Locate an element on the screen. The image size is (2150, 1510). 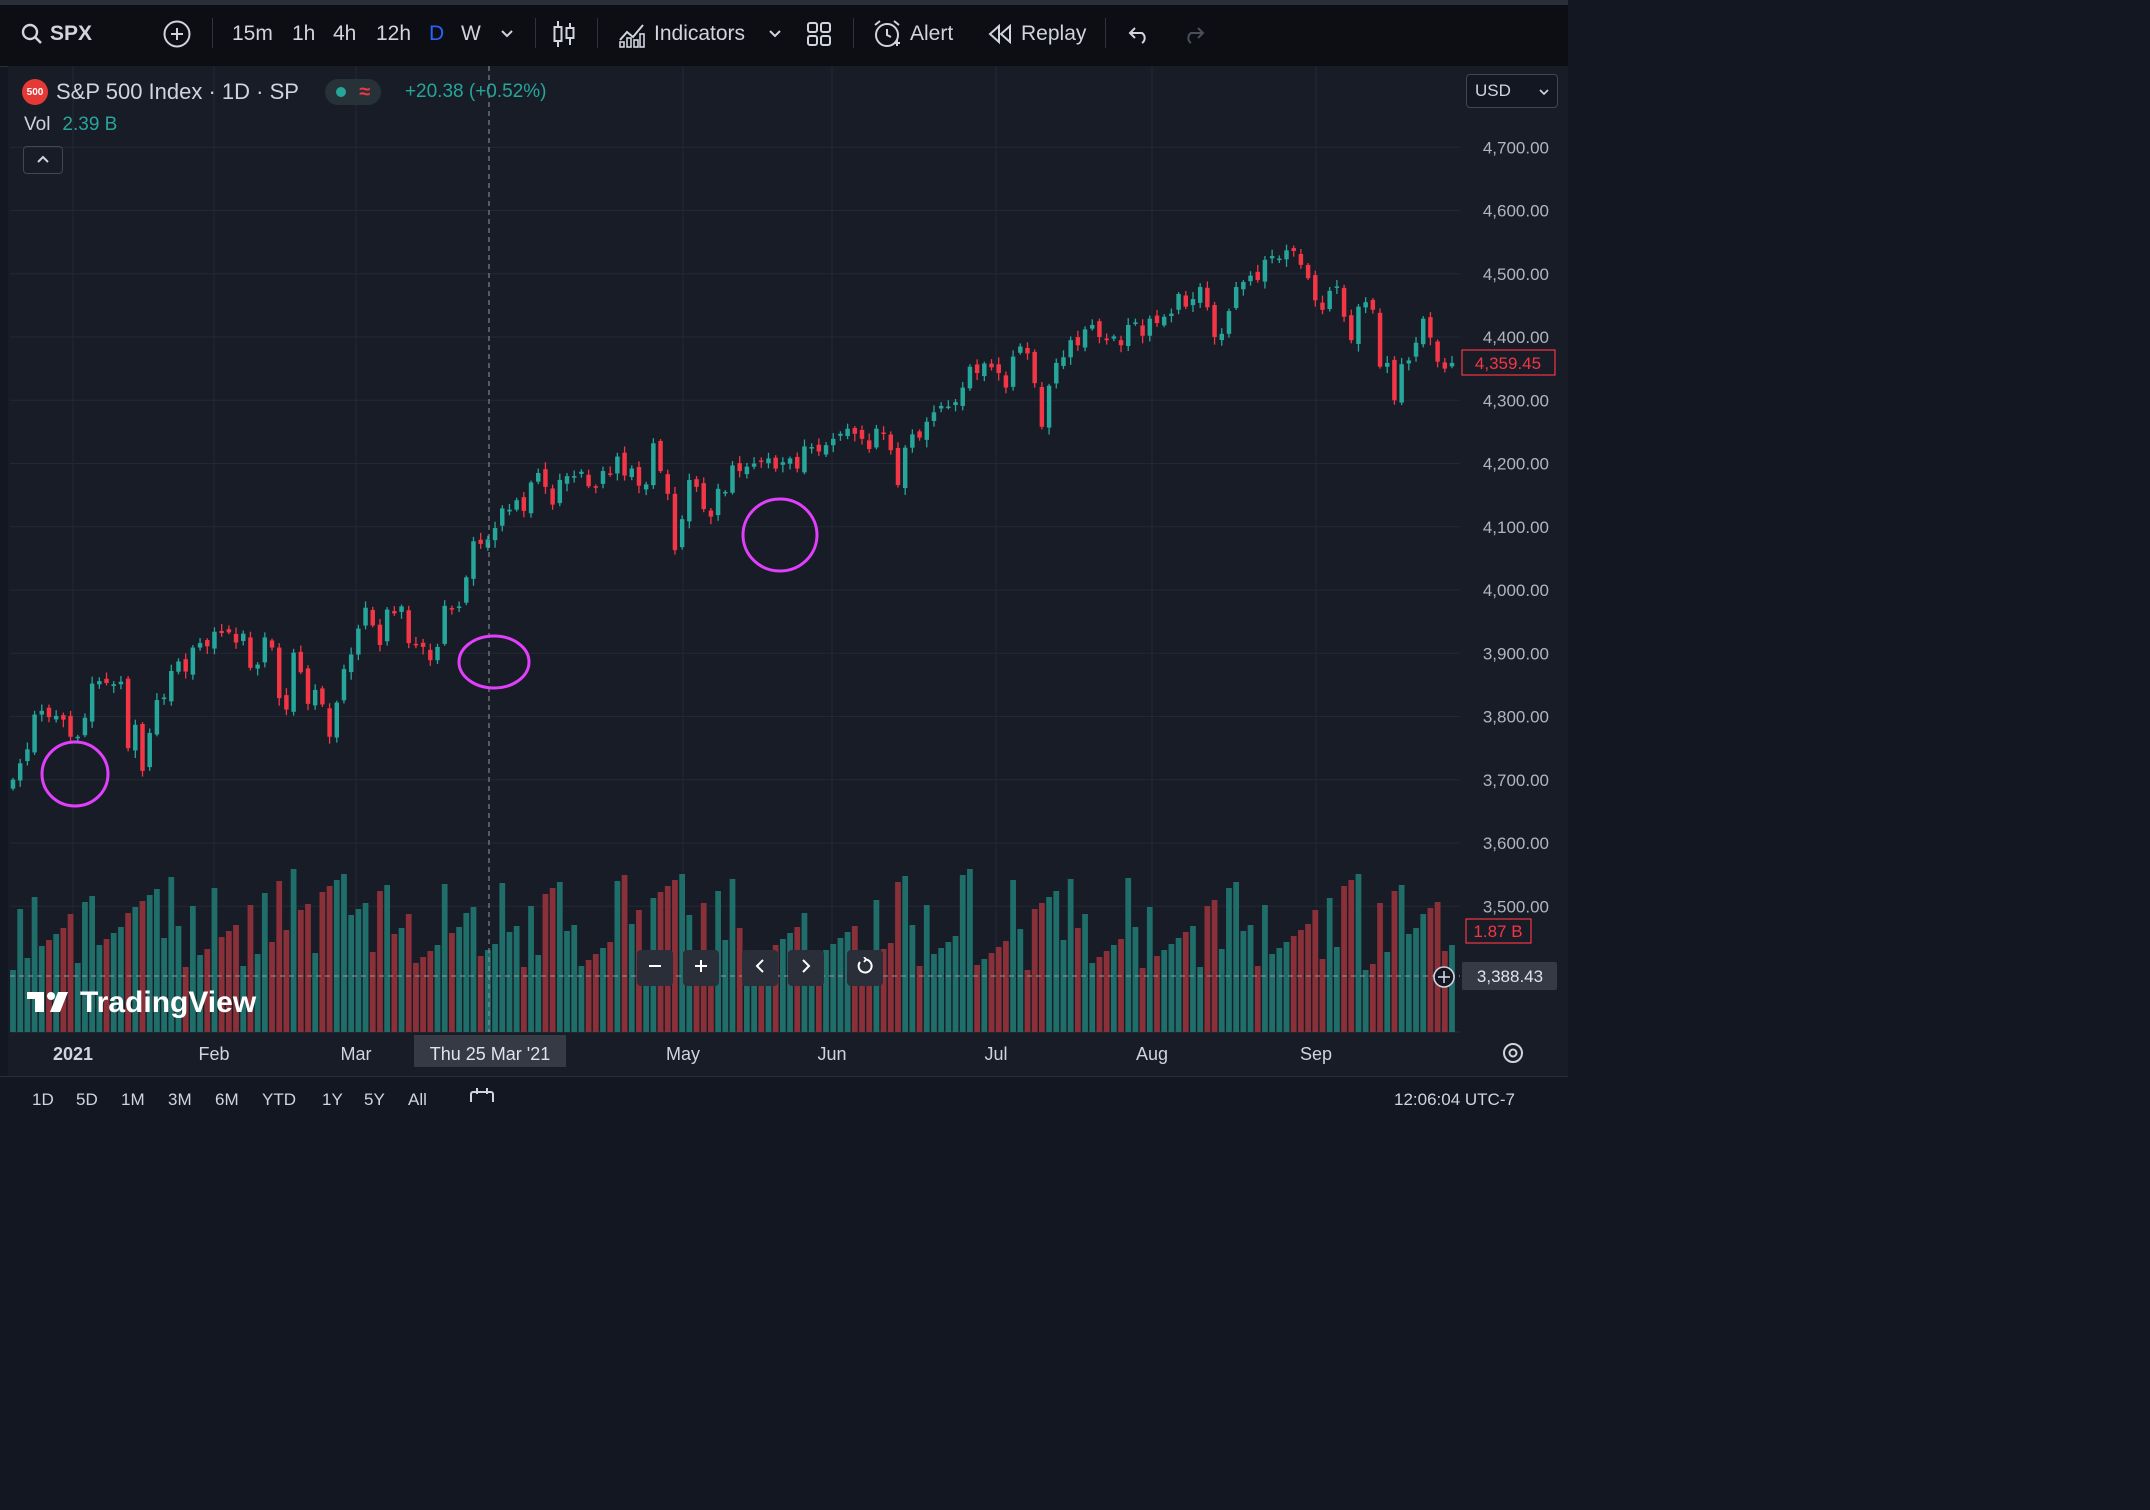
scroll-right-button is located at coordinates (806, 968).